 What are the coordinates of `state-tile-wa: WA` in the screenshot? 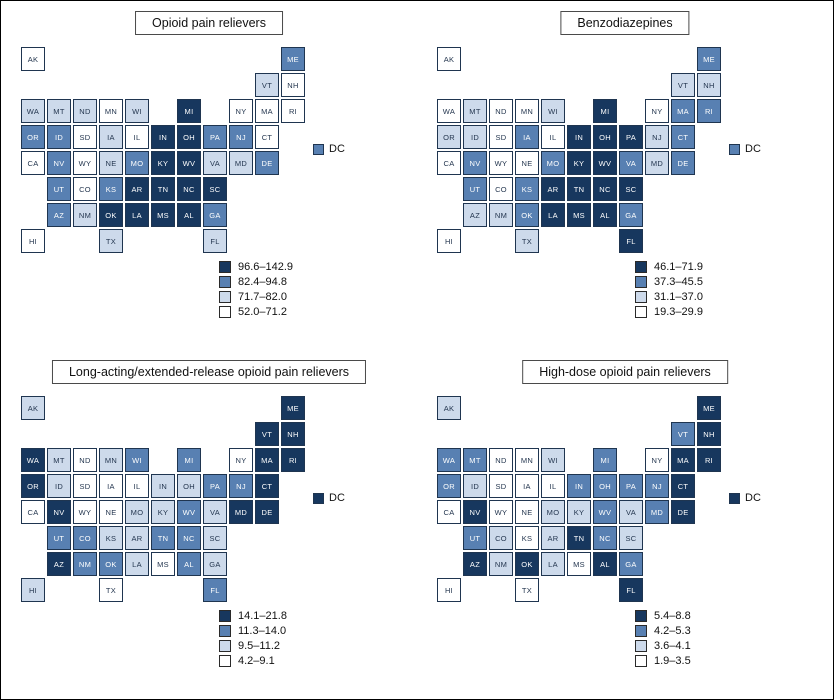 It's located at (449, 111).